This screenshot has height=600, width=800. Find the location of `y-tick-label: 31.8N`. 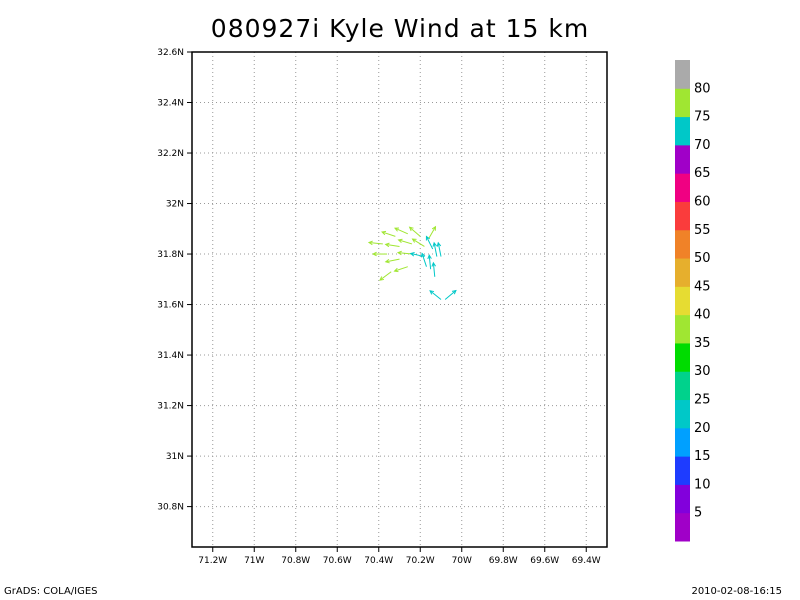

y-tick-label: 31.8N is located at coordinates (170, 255).